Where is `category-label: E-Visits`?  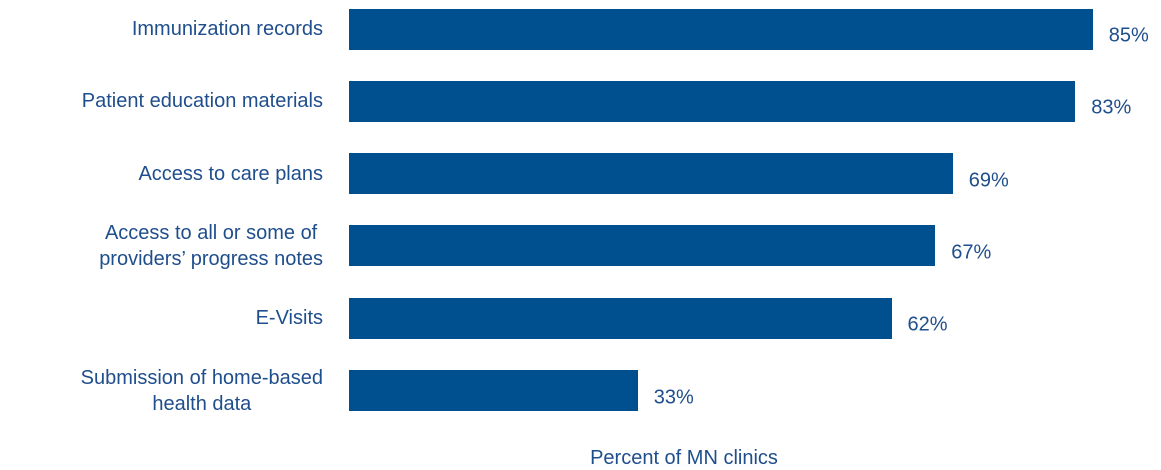
category-label: E-Visits is located at coordinates (289, 318).